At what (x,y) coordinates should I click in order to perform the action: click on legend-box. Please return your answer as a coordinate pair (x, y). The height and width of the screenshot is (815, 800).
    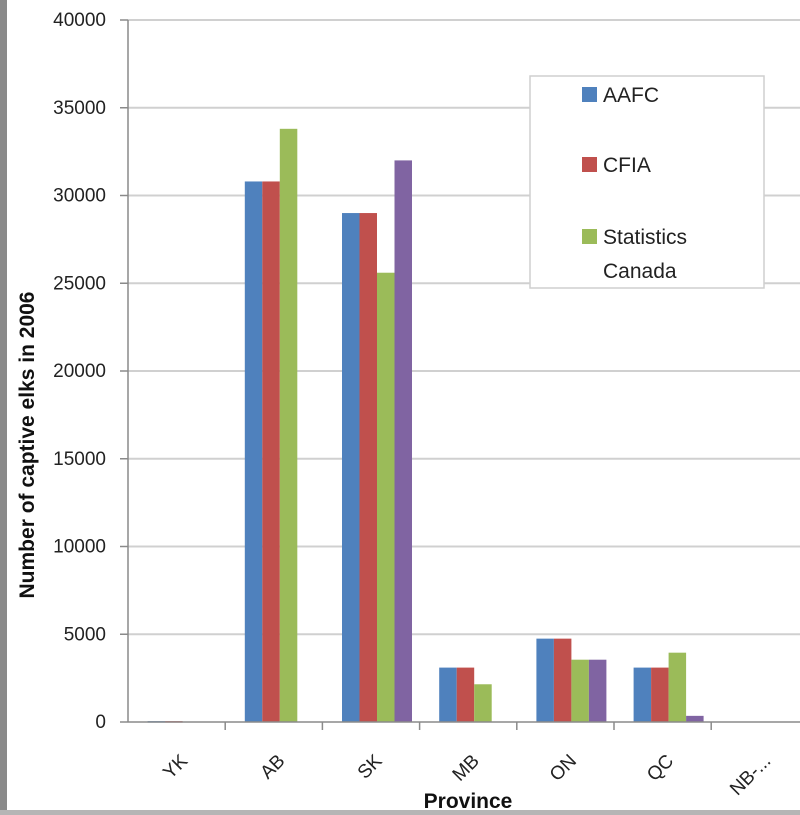
    Looking at the image, I should click on (647, 182).